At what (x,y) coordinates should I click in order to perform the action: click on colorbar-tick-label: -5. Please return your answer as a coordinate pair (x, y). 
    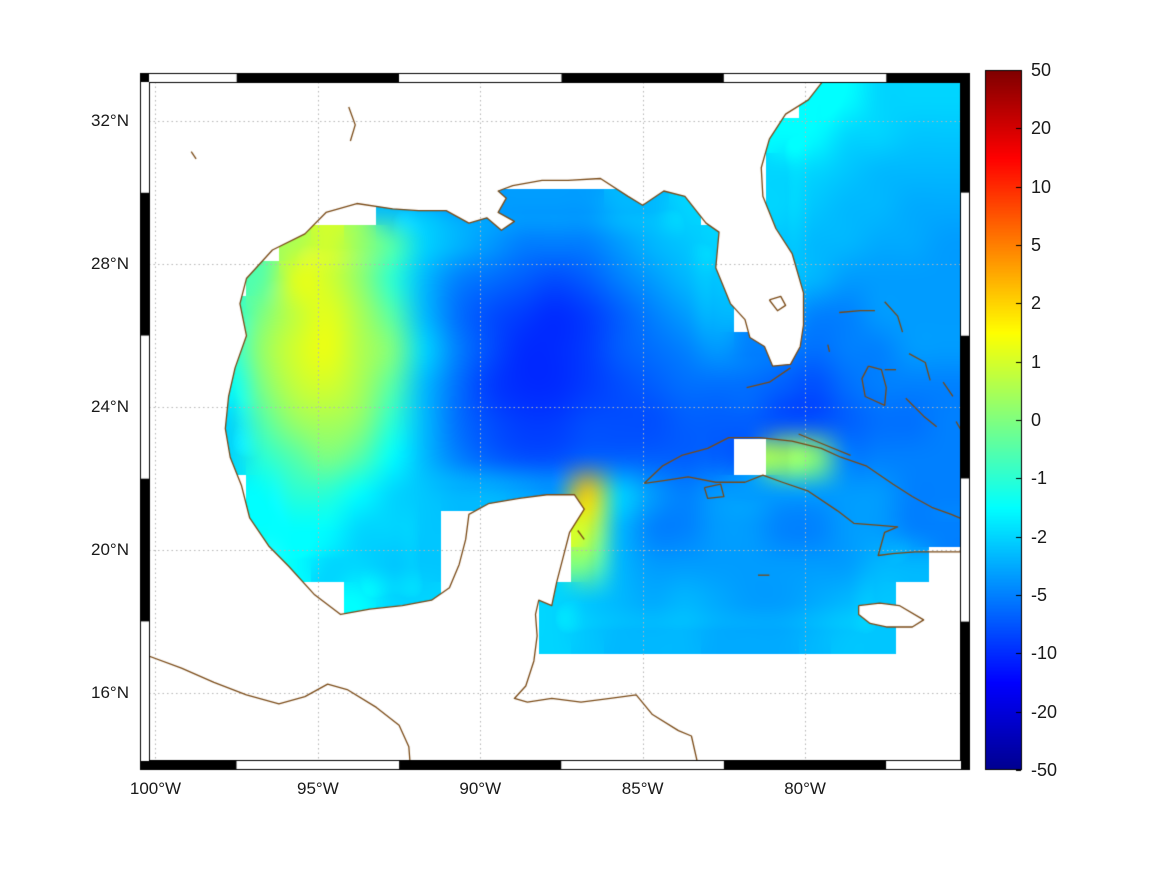
    Looking at the image, I should click on (1039, 595).